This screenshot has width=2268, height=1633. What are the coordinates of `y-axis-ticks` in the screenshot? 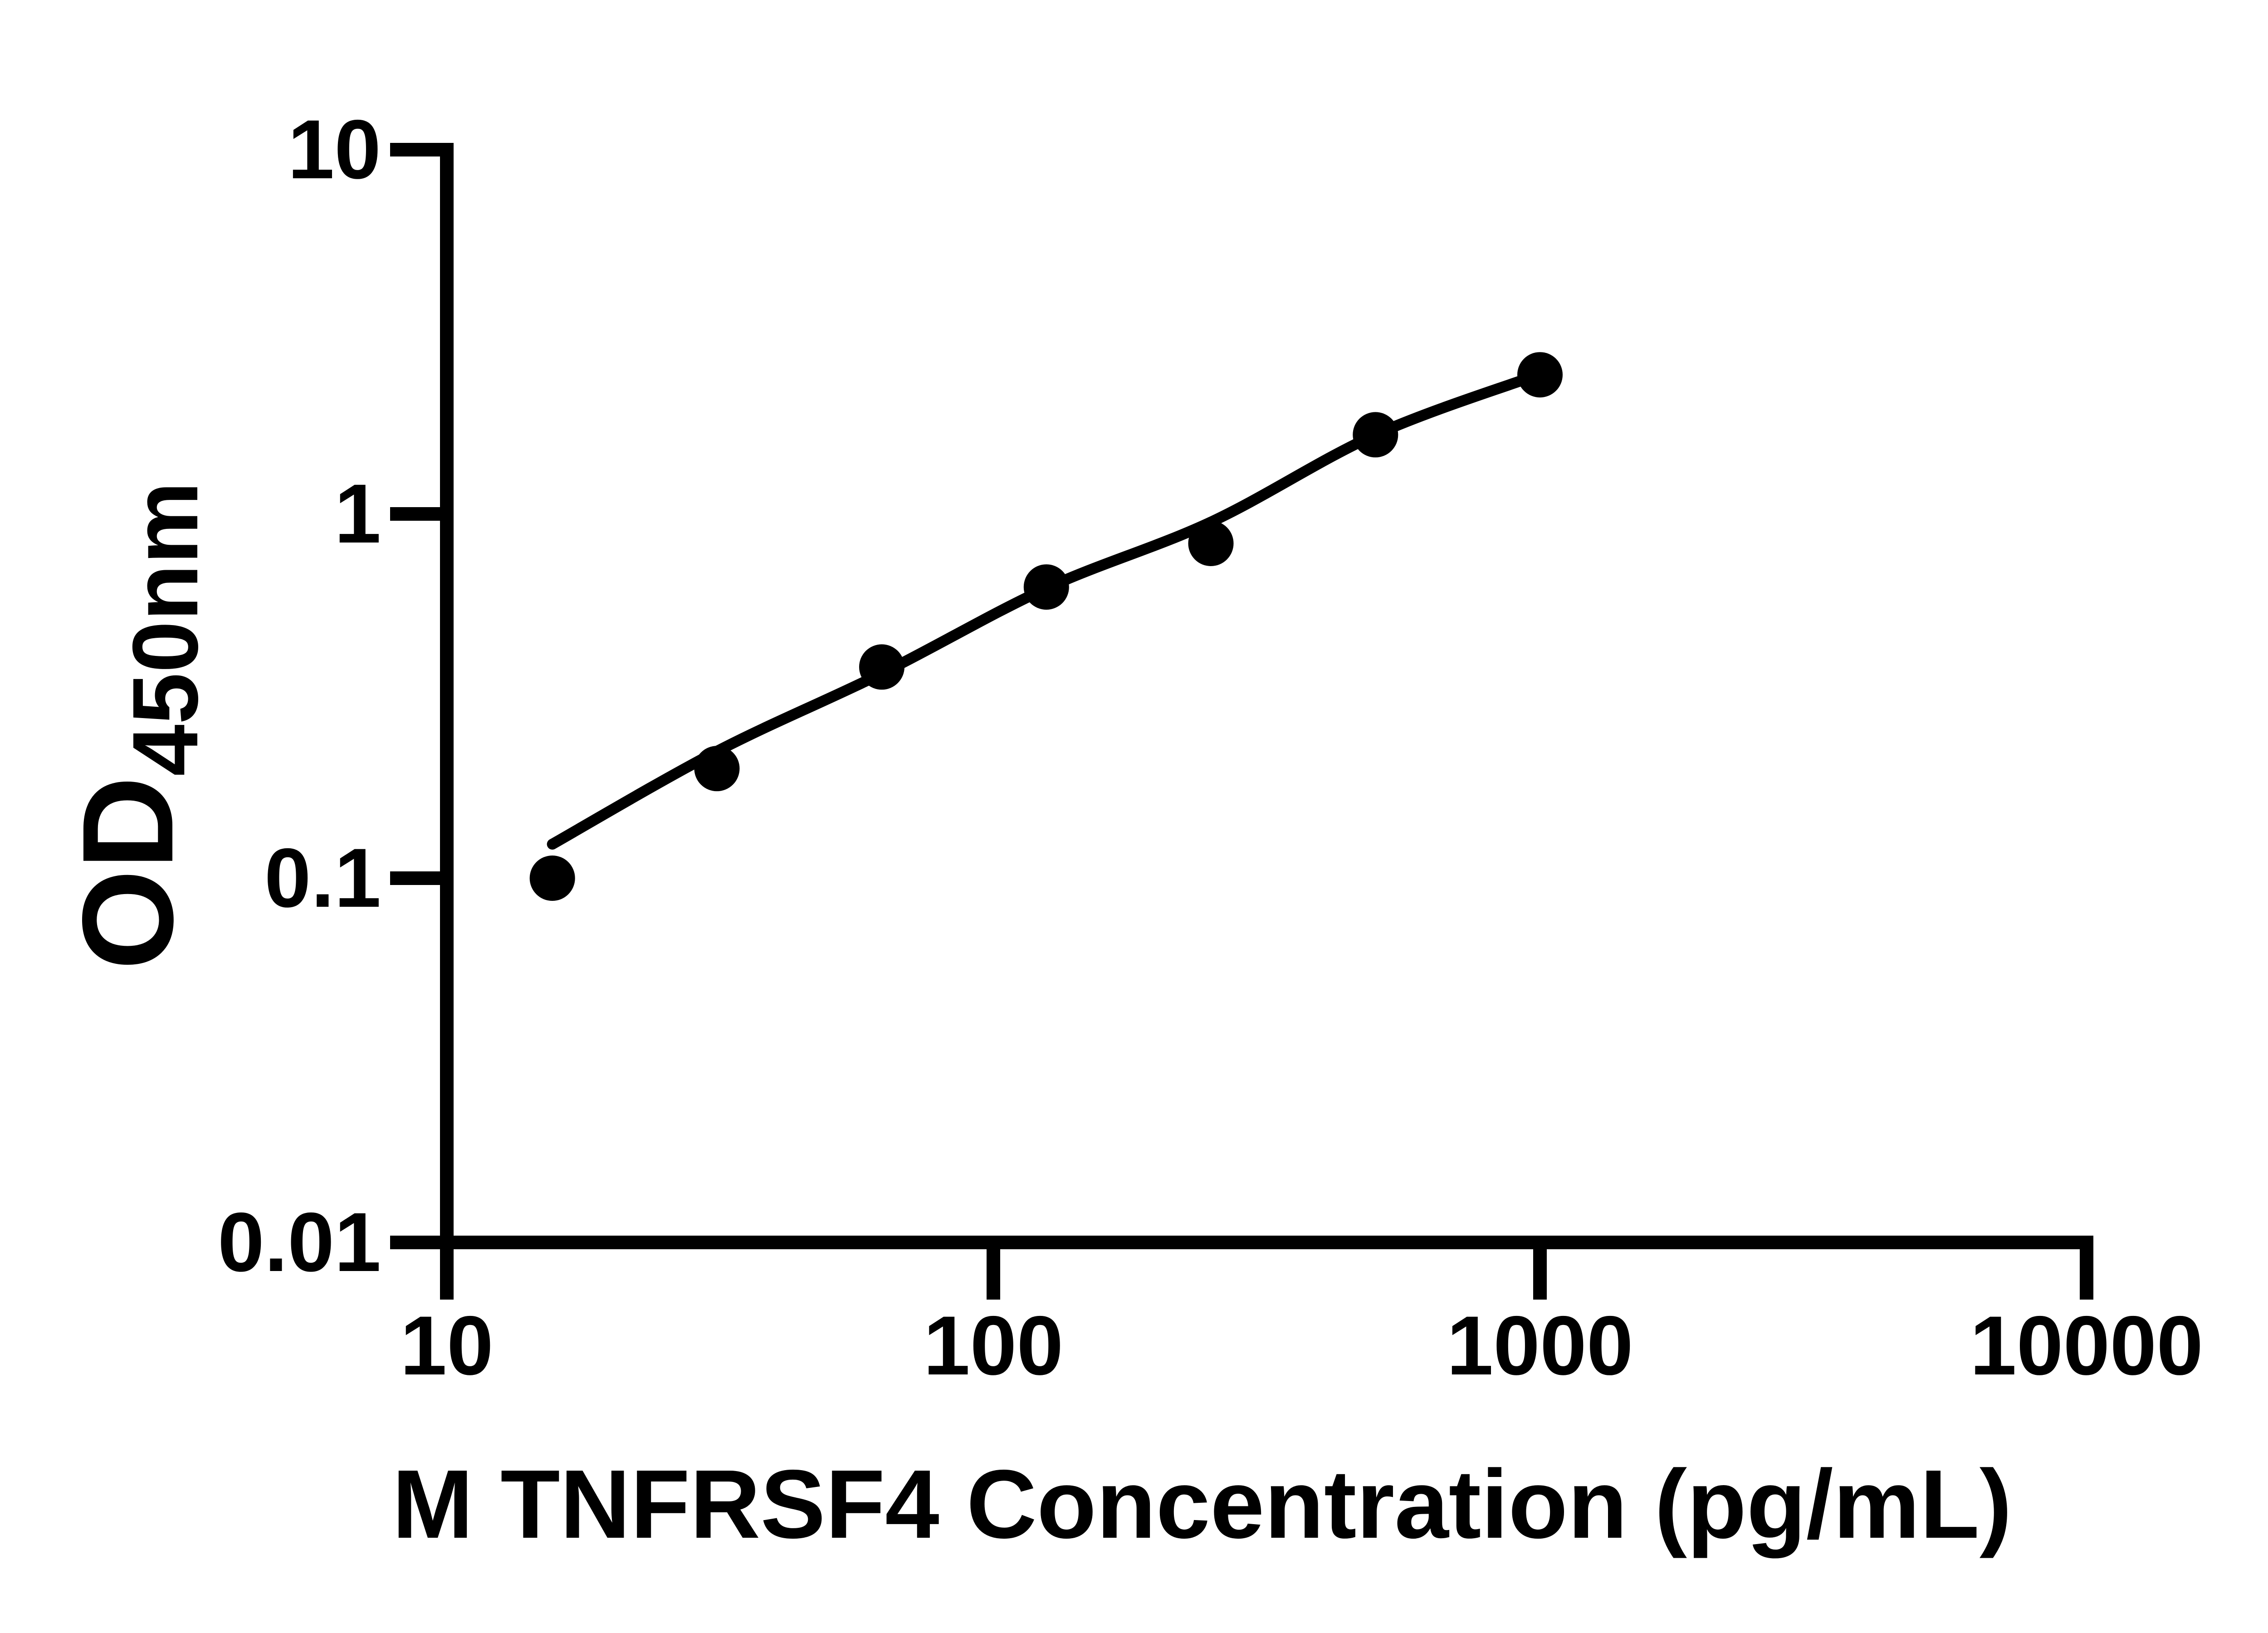 It's located at (419, 696).